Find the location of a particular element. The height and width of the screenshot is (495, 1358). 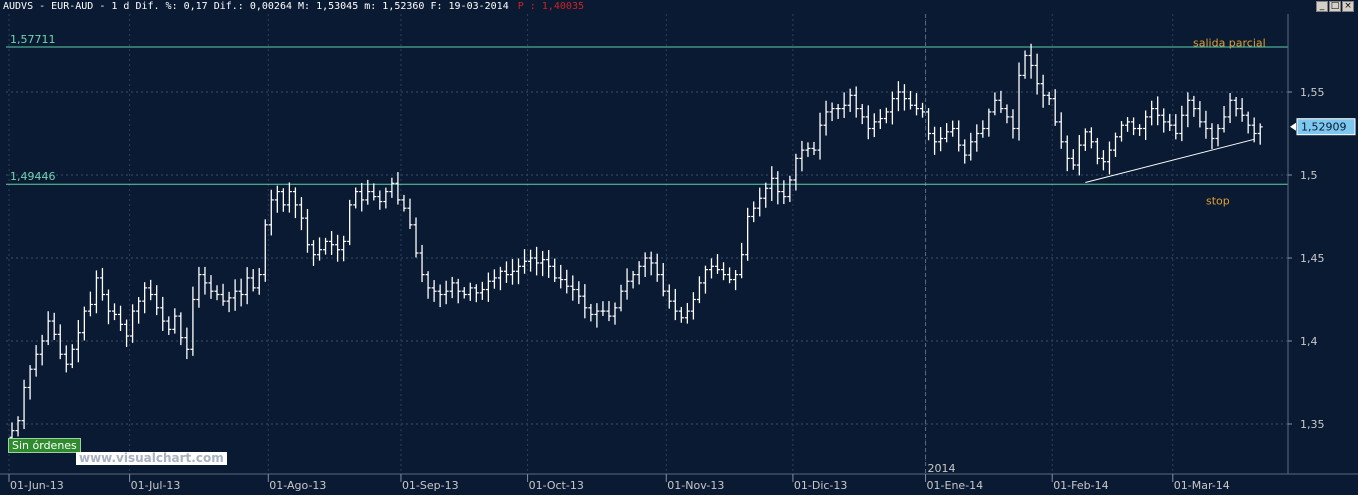

x-tick-label: 01-Nov-13 is located at coordinates (695, 485).